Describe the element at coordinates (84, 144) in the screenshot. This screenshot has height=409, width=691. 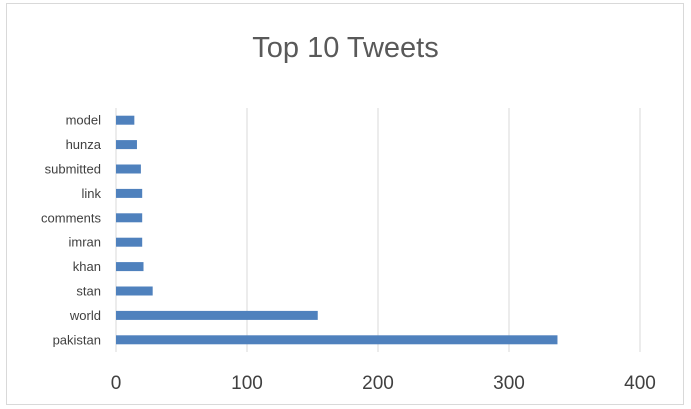
I see `category-label-hunza: hunza` at that location.